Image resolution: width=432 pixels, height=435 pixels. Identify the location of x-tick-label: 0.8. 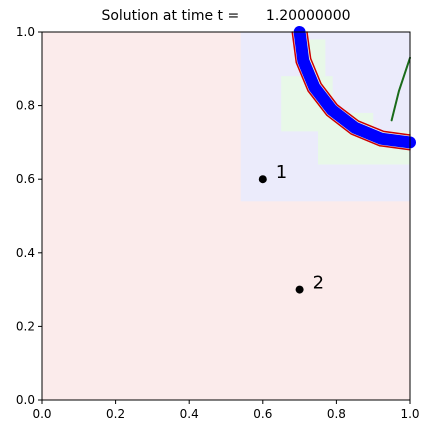
(336, 414).